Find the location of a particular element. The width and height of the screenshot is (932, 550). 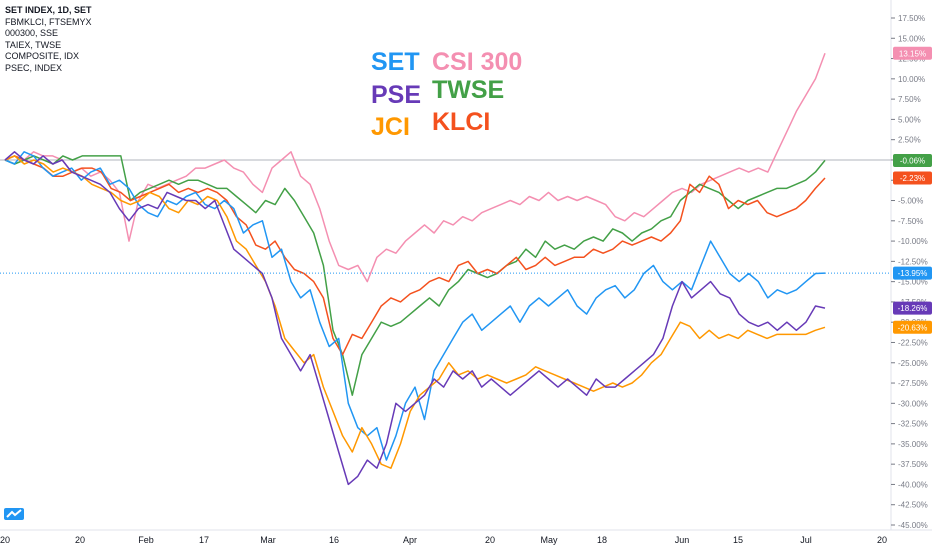

last-value-badge-pse is located at coordinates (912, 308).